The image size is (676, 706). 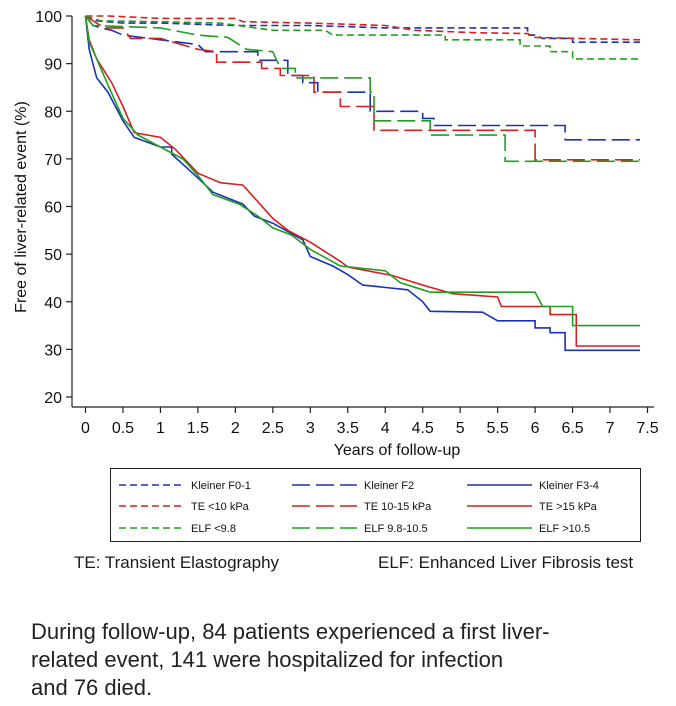 I want to click on x-tick-label: 6.5, so click(x=572, y=428).